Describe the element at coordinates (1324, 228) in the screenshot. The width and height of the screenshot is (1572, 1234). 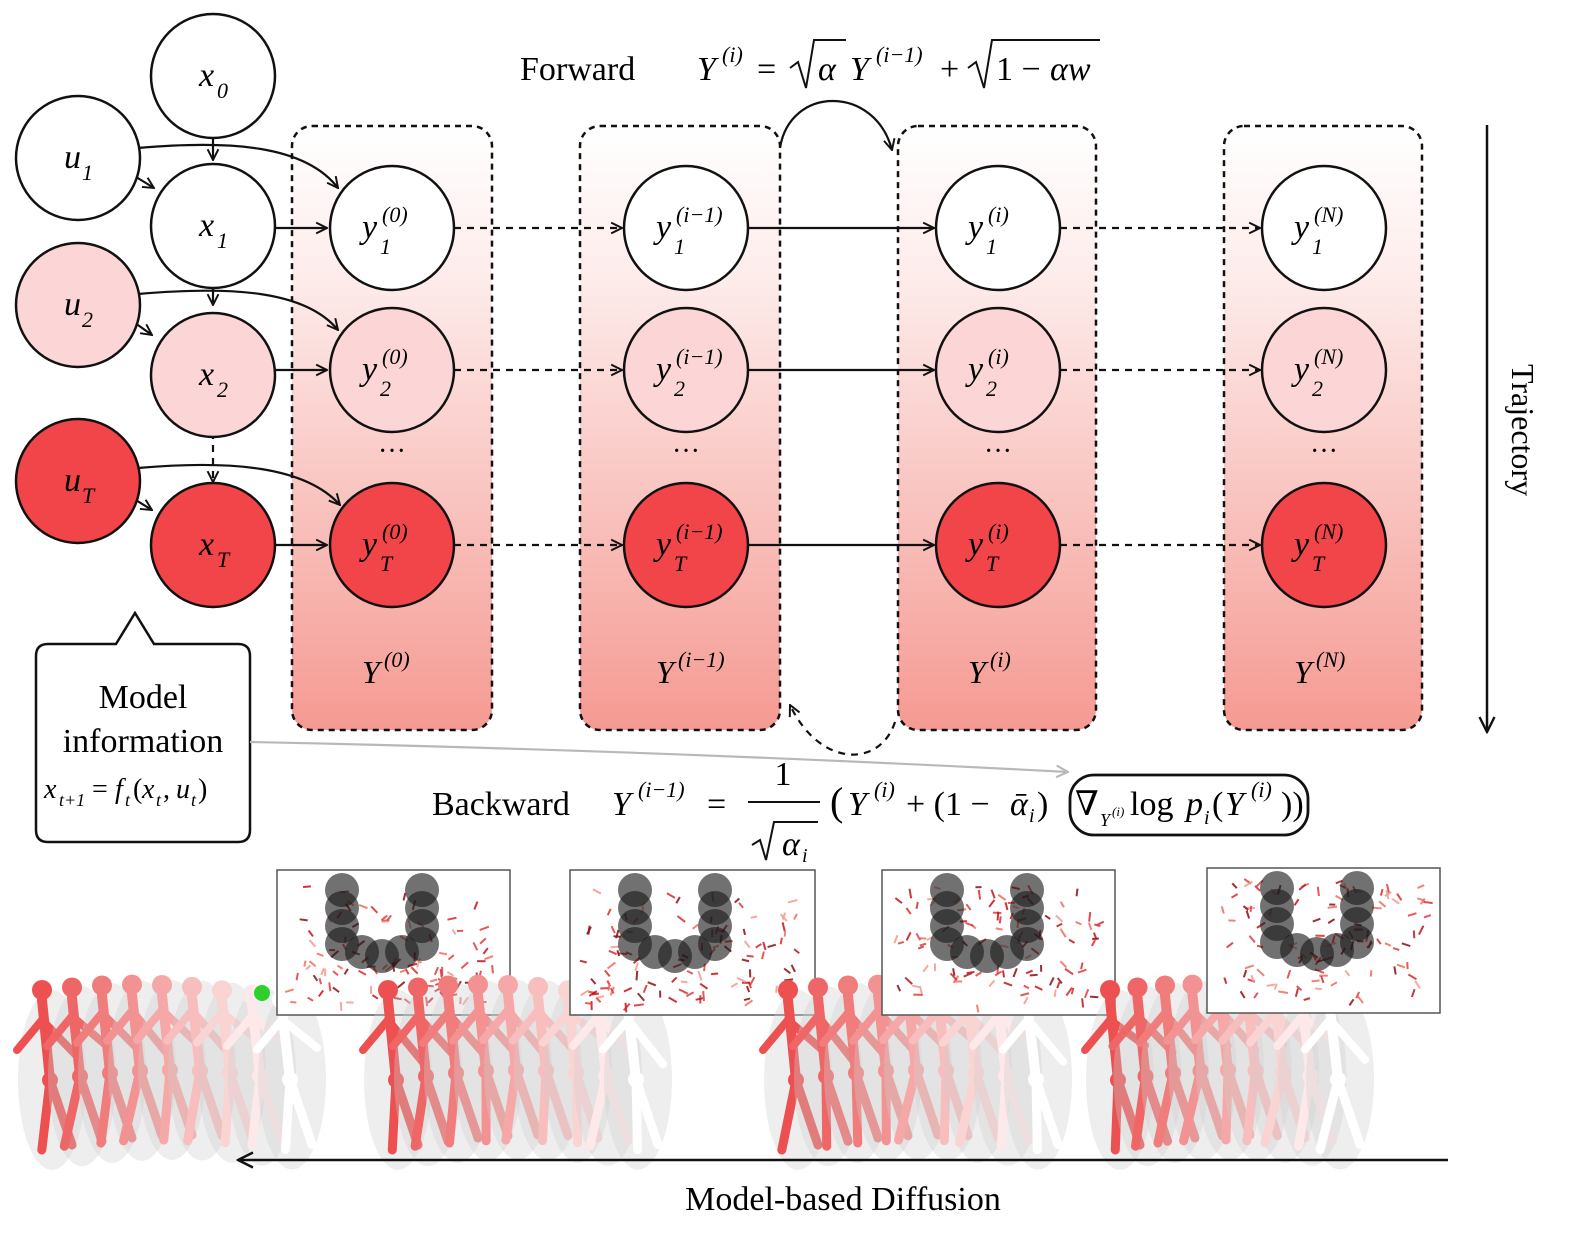
I see `node-y1-3: y1 (N)` at that location.